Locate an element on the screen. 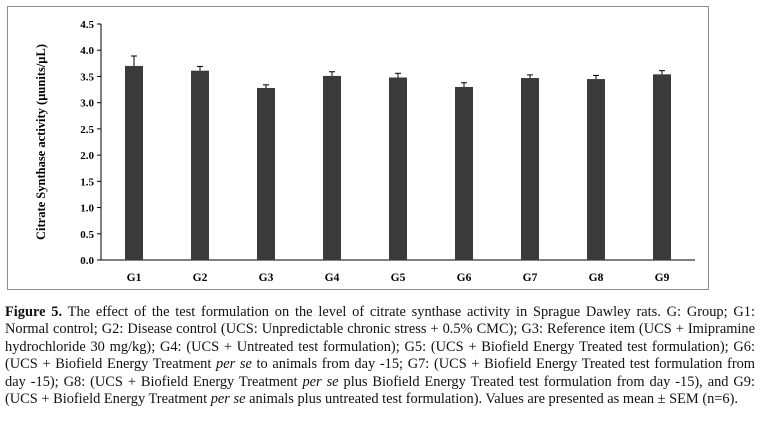  y-tick-label: 2.0 is located at coordinates (87, 156).